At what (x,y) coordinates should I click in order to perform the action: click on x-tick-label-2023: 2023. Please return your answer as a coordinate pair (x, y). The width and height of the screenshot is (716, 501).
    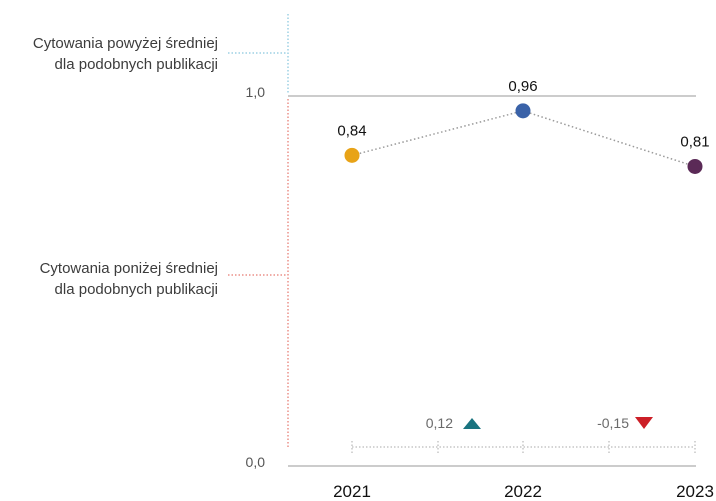
    Looking at the image, I should click on (695, 491).